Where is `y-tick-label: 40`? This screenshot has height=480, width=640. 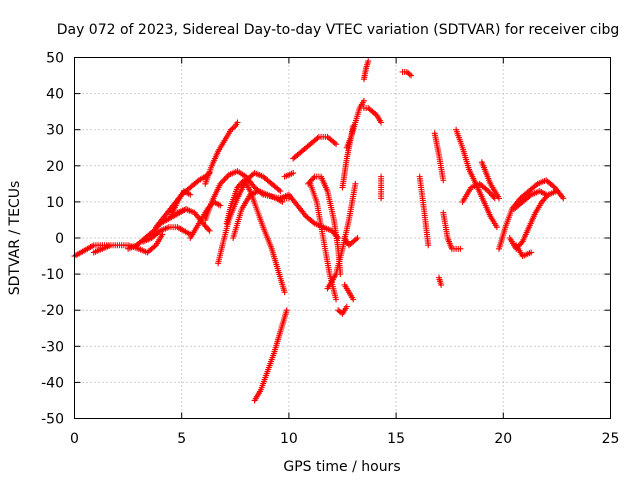
y-tick-label: 40 is located at coordinates (55, 95).